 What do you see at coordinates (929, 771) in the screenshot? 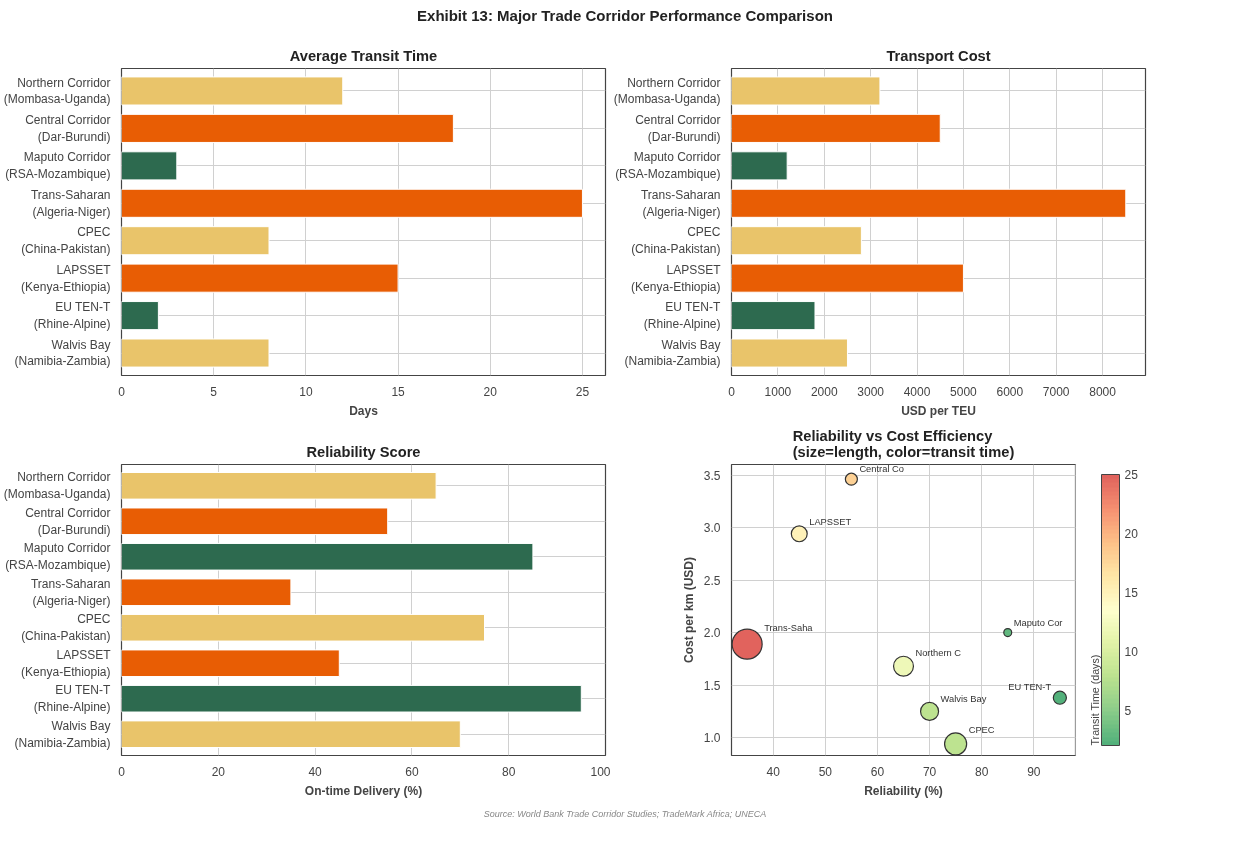
I see `x-tick-label: 70` at bounding box center [929, 771].